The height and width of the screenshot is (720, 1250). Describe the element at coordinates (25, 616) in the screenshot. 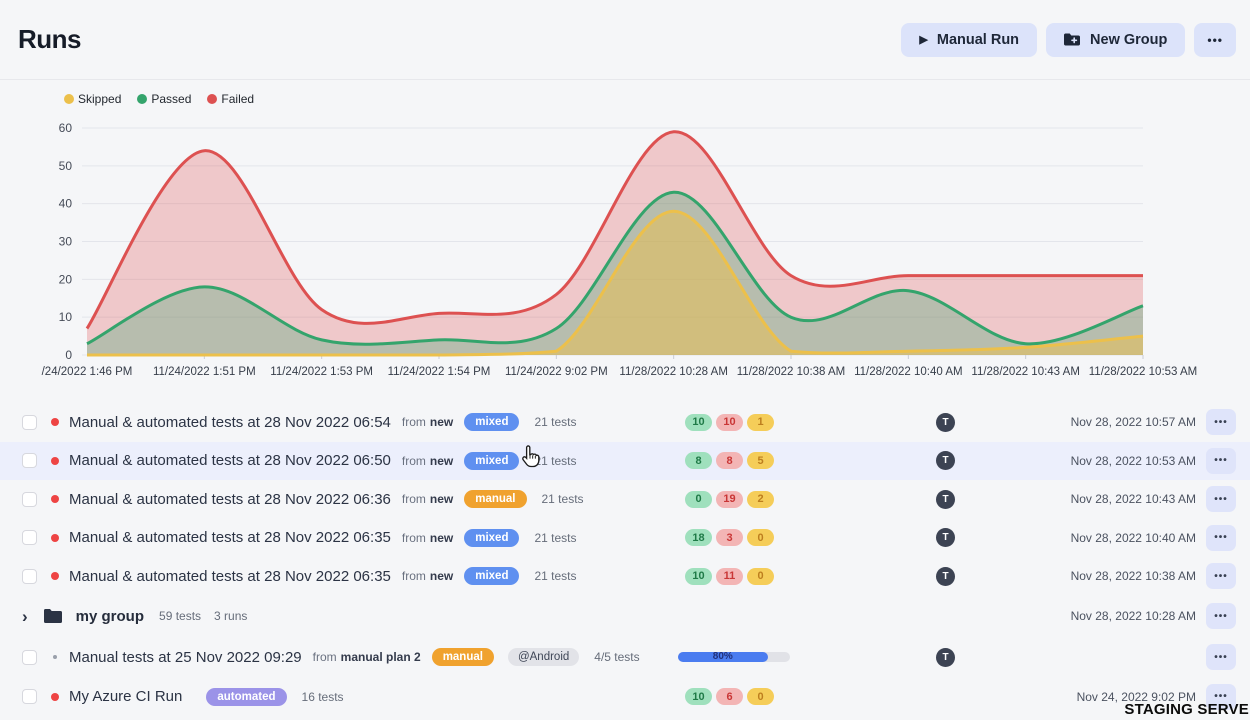

I see `chevron-right-icon: ›` at that location.